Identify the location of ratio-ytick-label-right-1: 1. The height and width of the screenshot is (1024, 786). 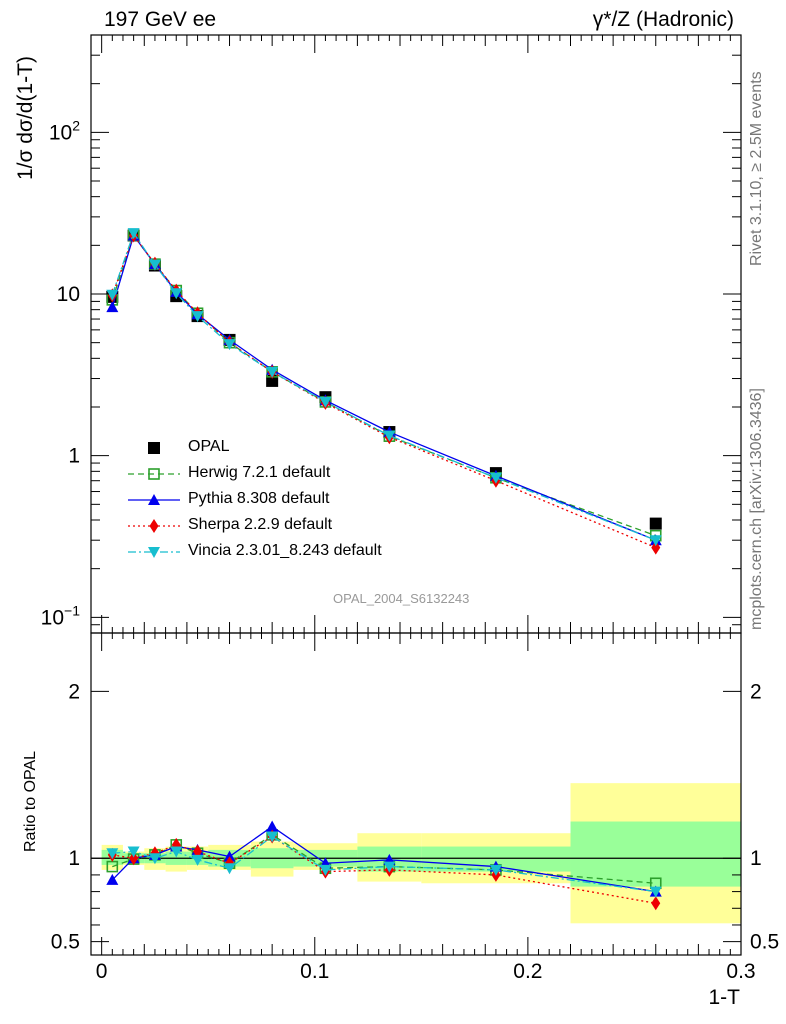
(756, 858).